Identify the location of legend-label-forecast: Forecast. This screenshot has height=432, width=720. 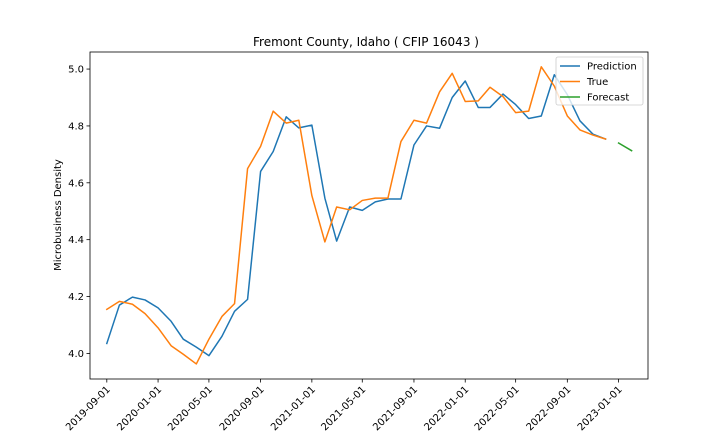
(608, 98).